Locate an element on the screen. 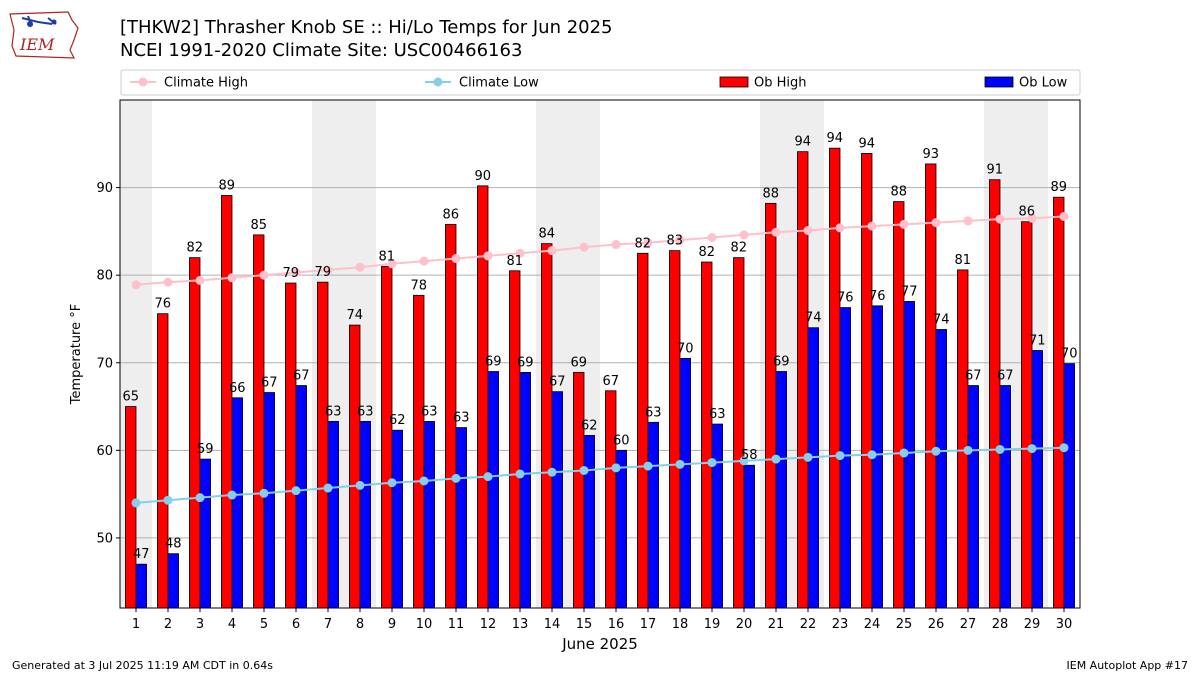 The image size is (1200, 675). x-tick-label: 10 is located at coordinates (424, 624).